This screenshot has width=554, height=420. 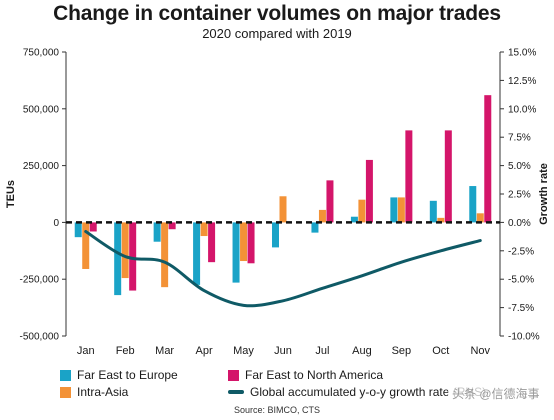 What do you see at coordinates (496, 393) in the screenshot?
I see `watermark: 头条 @信德海事` at bounding box center [496, 393].